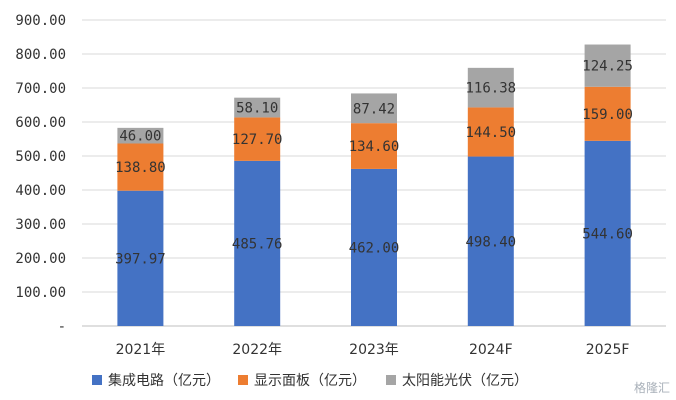 This screenshot has width=676, height=400. I want to click on y-tick-label: 400.00, so click(40, 191).